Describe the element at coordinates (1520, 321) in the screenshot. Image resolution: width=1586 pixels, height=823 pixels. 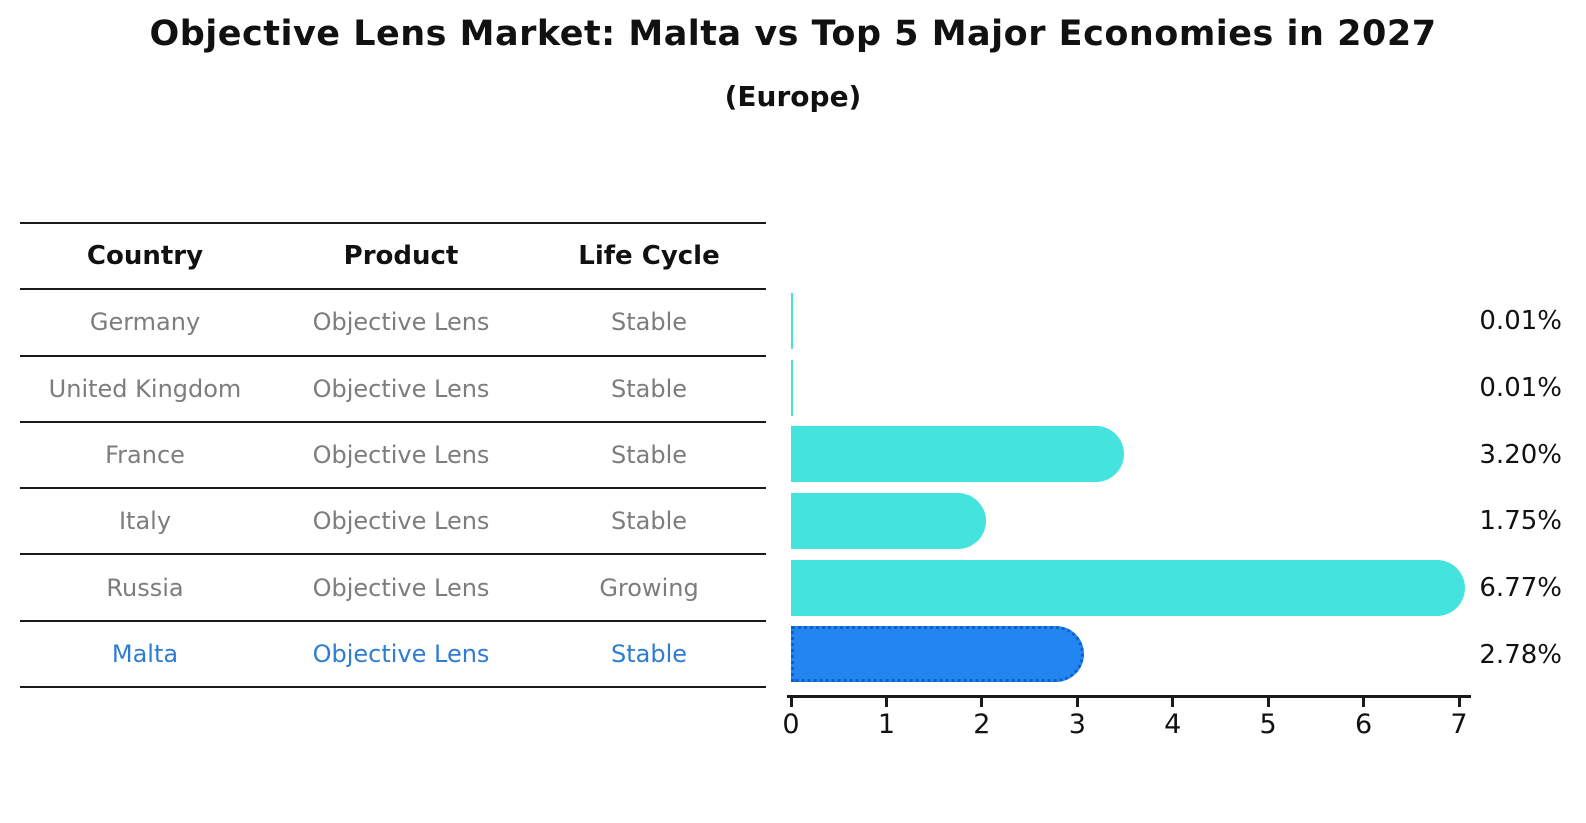
I see `value-label-germany: 0.01%` at that location.